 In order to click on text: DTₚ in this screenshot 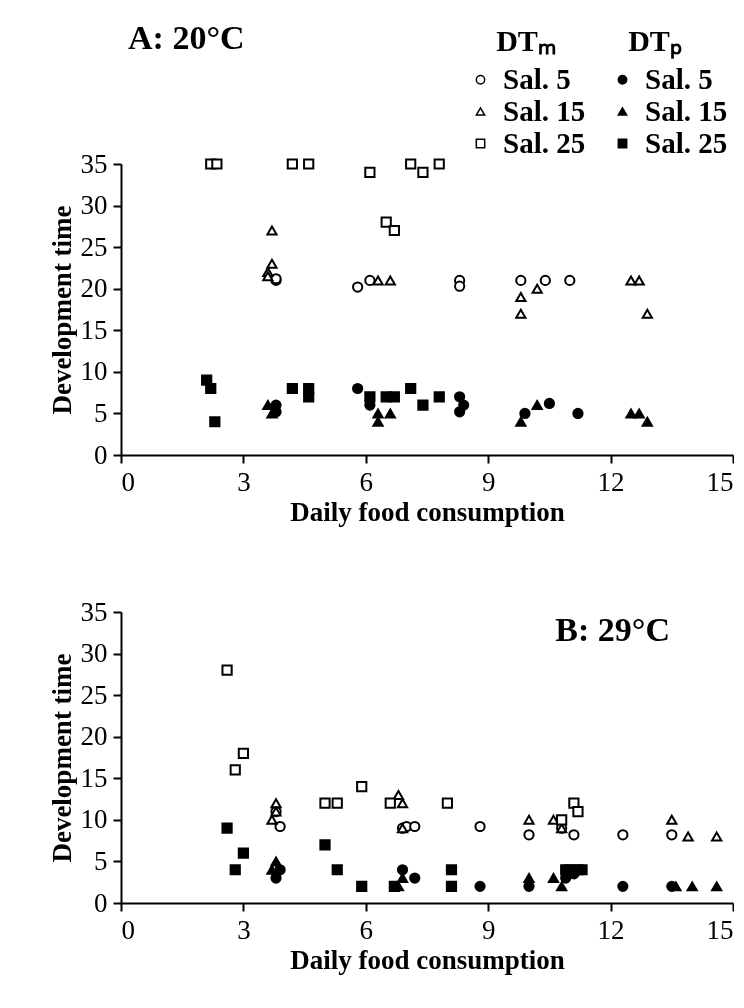, I will do `click(655, 41)`.